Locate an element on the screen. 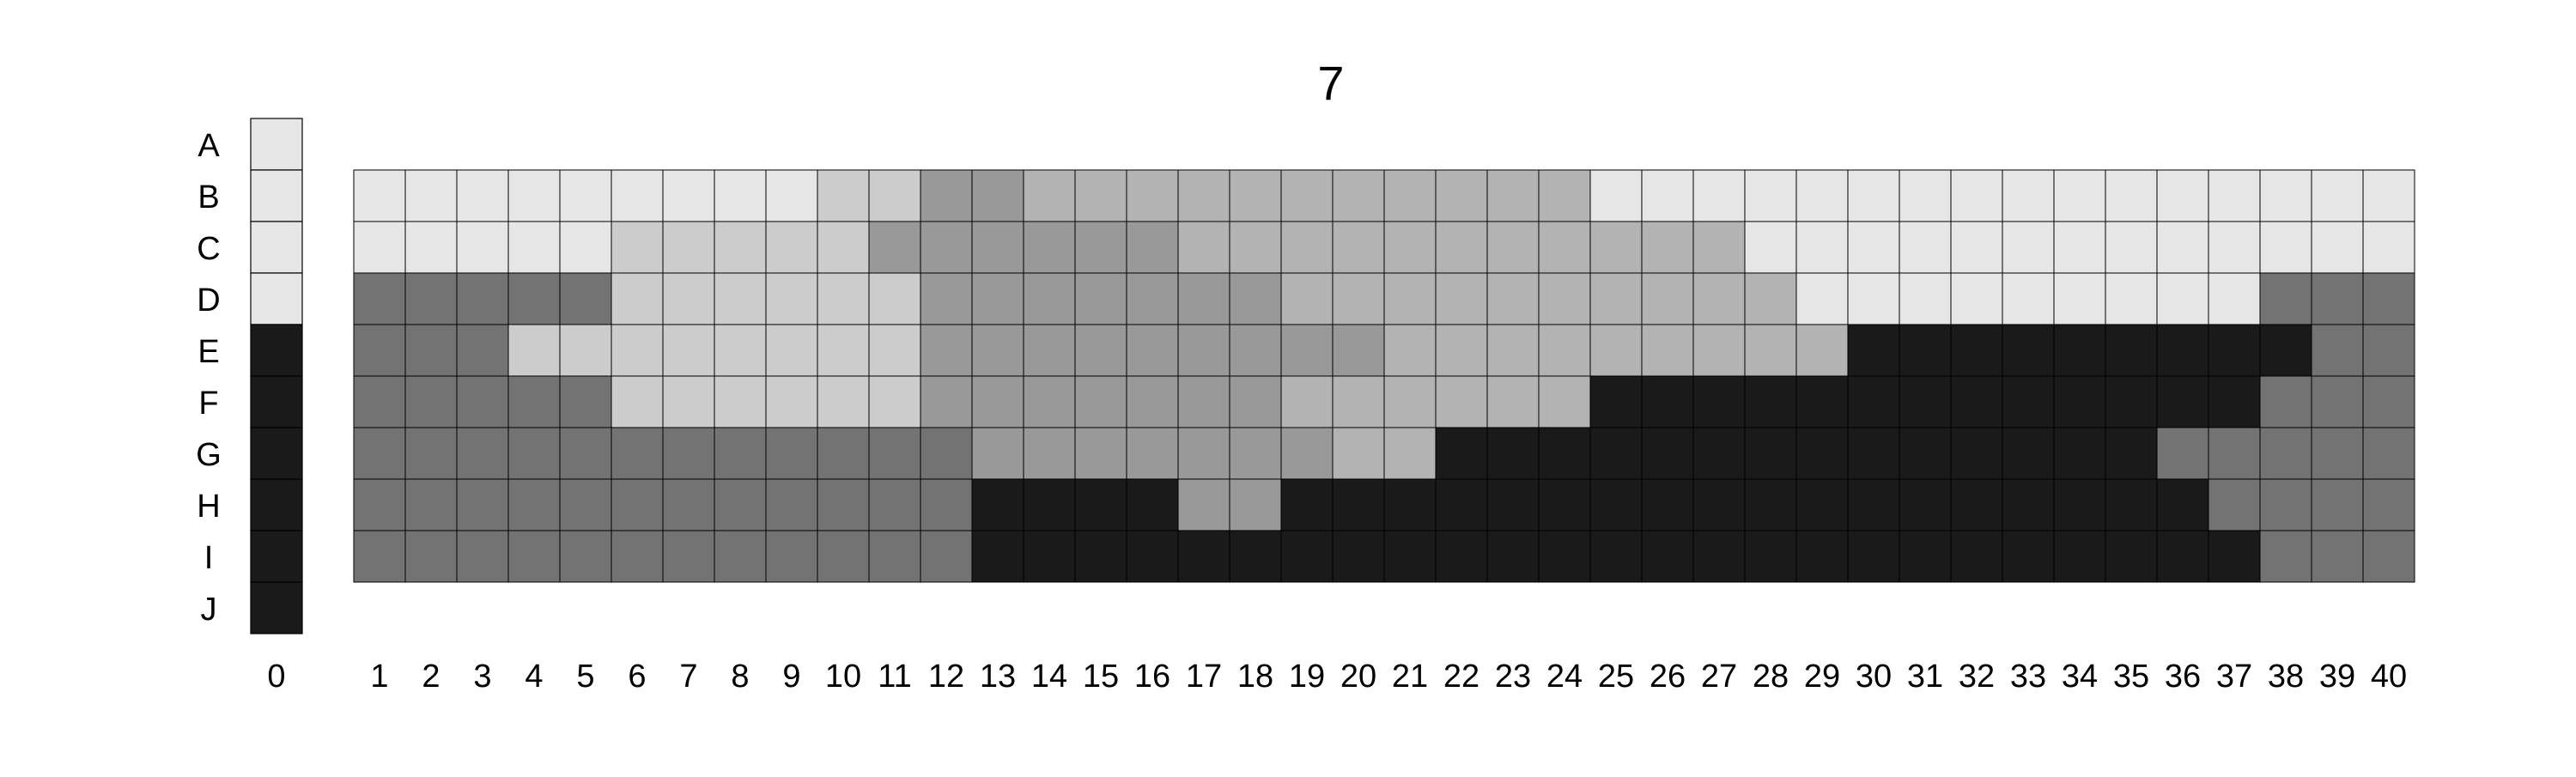 The image size is (2576, 777). row-label-a: A is located at coordinates (208, 146).